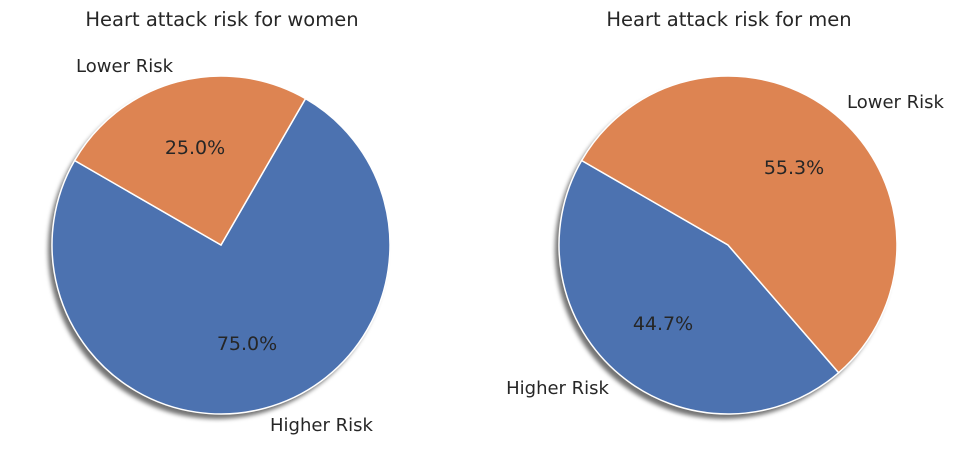  Describe the element at coordinates (728, 19) in the screenshot. I see `men-chart-title: Heart attack risk for men` at that location.